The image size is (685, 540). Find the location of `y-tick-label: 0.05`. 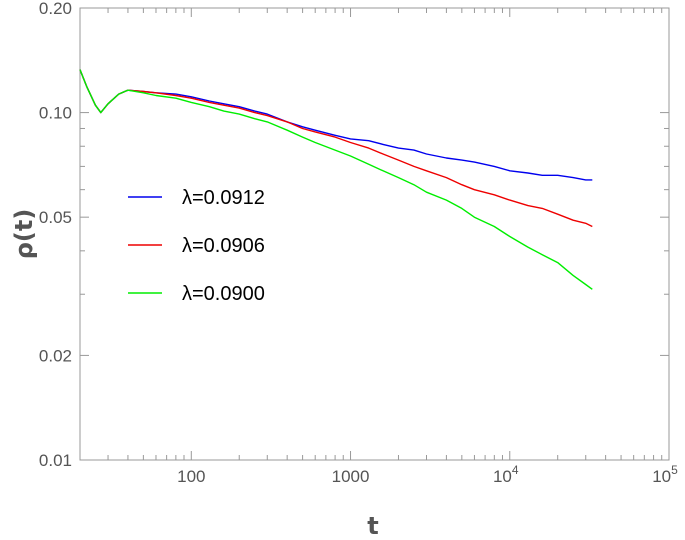

y-tick-label: 0.05 is located at coordinates (55, 217).